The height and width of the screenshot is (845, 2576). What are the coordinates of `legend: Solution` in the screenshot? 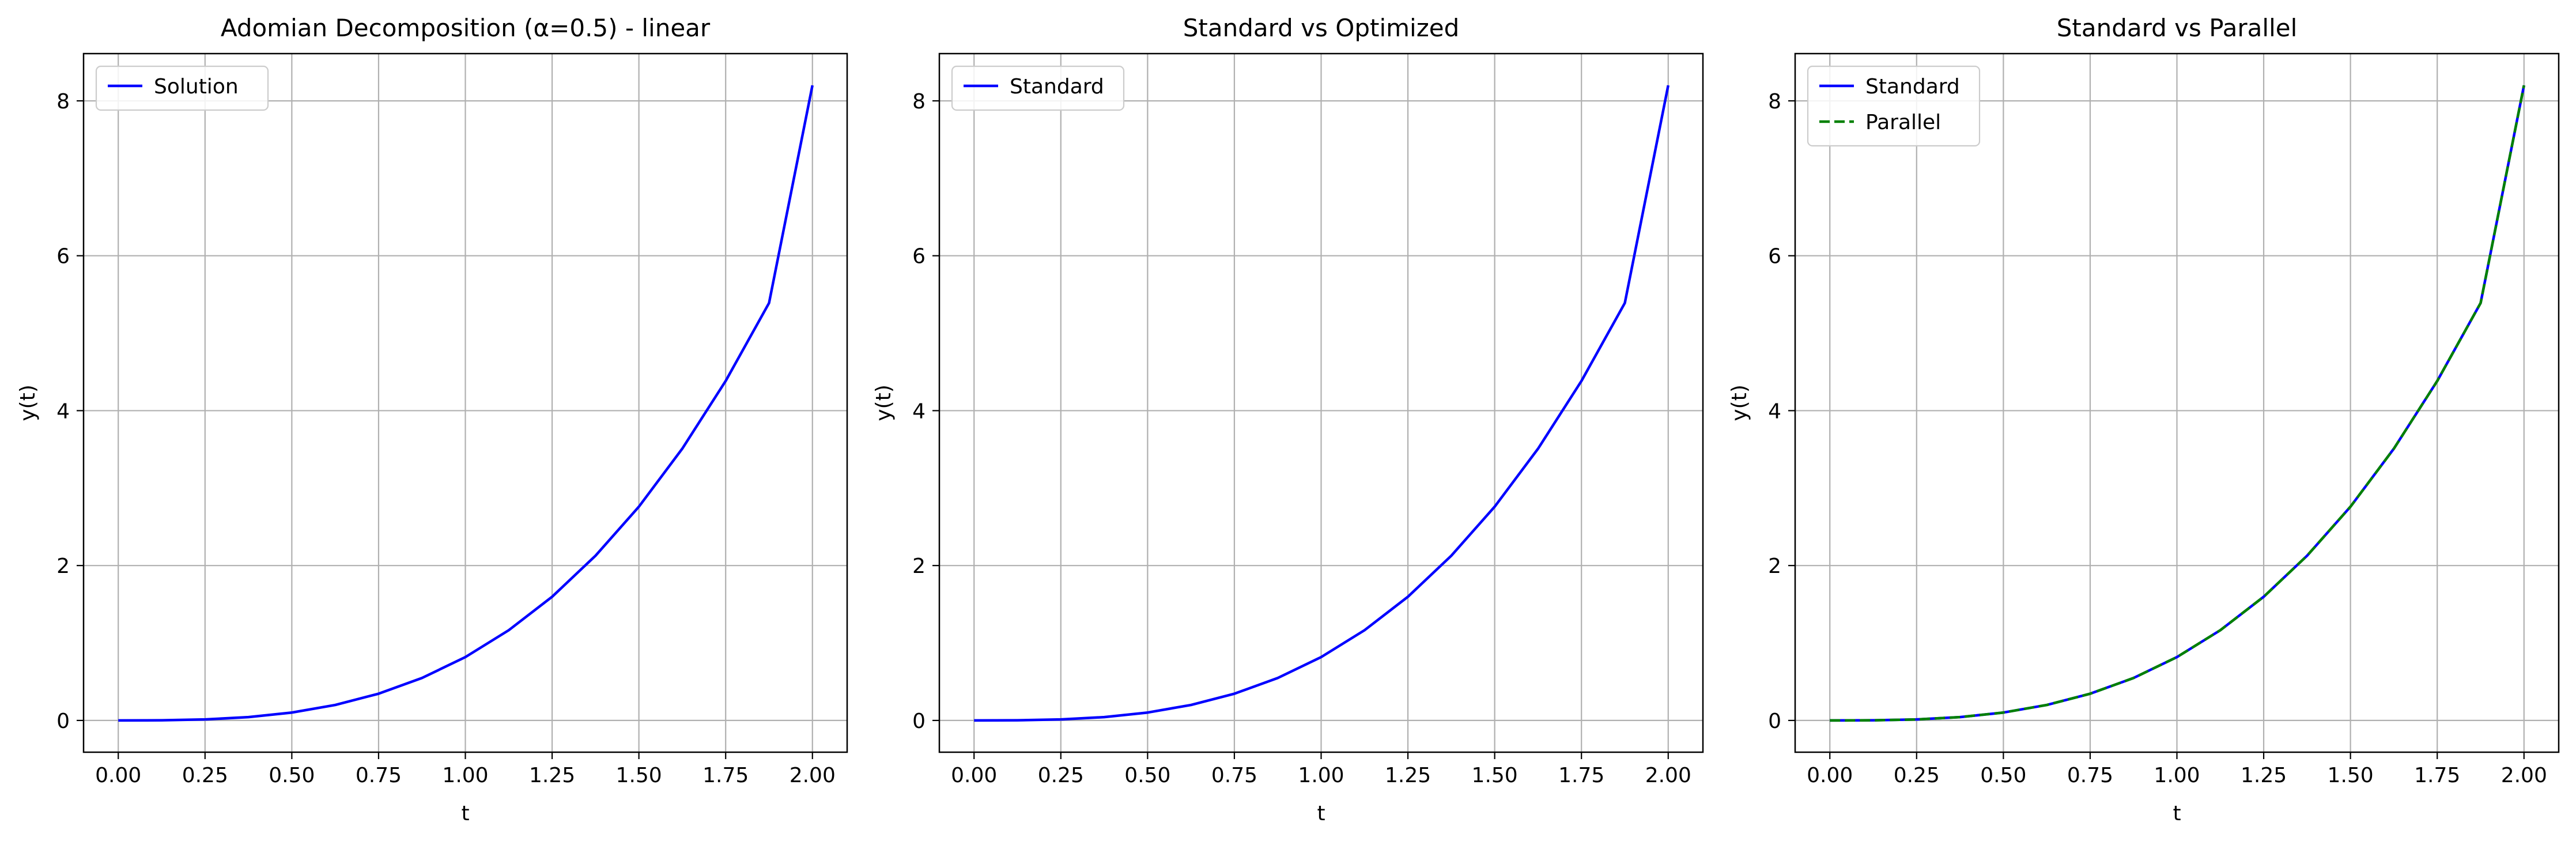 It's located at (182, 88).